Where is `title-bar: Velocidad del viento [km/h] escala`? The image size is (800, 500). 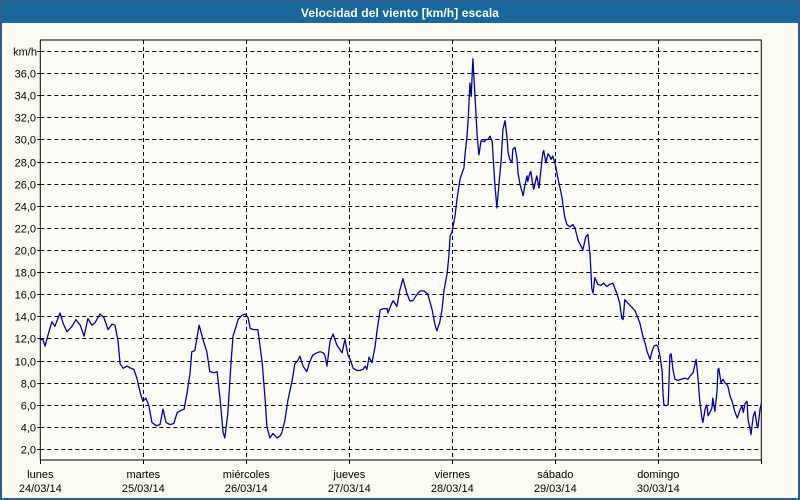 title-bar: Velocidad del viento [km/h] escala is located at coordinates (400, 12).